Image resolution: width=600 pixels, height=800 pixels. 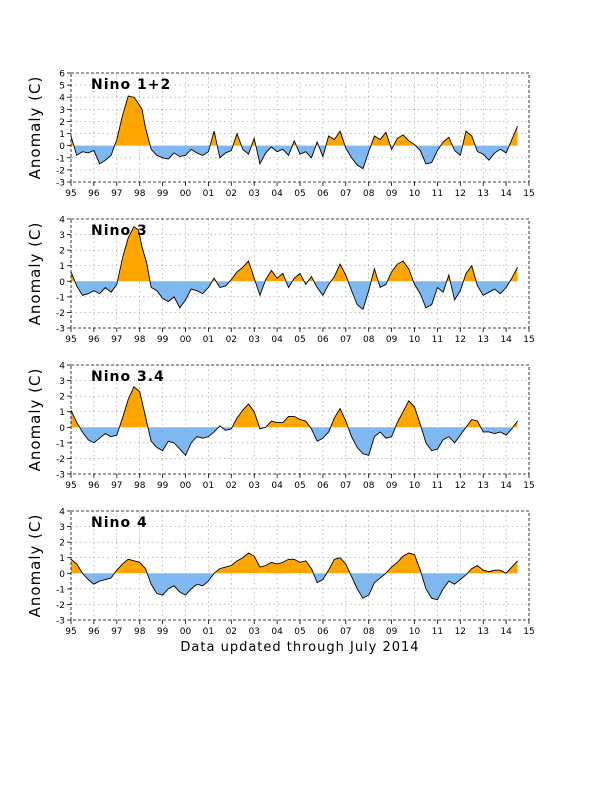 I want to click on panel-title: Nino 1+2, so click(x=131, y=85).